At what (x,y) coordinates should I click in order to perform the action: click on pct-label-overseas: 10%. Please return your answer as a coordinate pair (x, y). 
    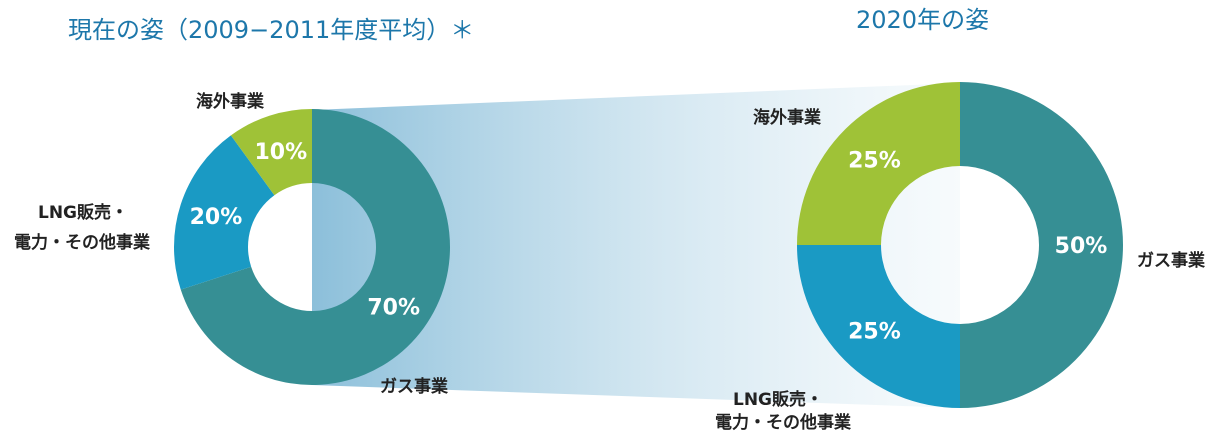
    Looking at the image, I should click on (280, 152).